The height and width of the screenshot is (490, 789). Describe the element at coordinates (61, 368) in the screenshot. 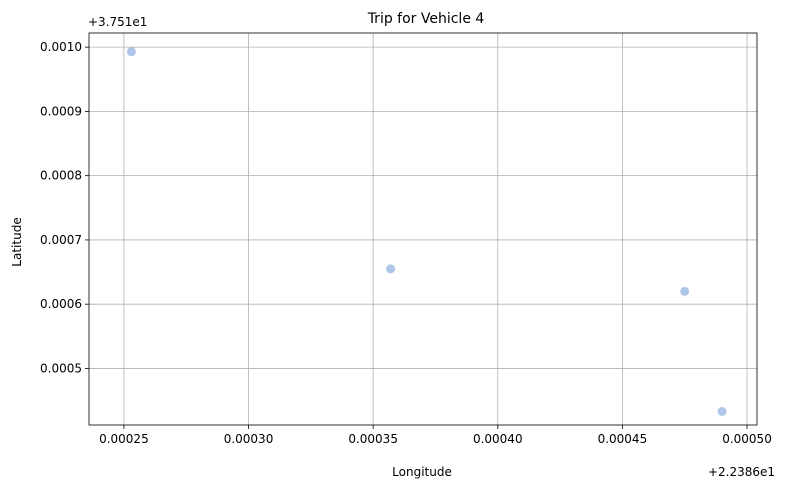

I see `y-tick-label: 0.0005` at that location.